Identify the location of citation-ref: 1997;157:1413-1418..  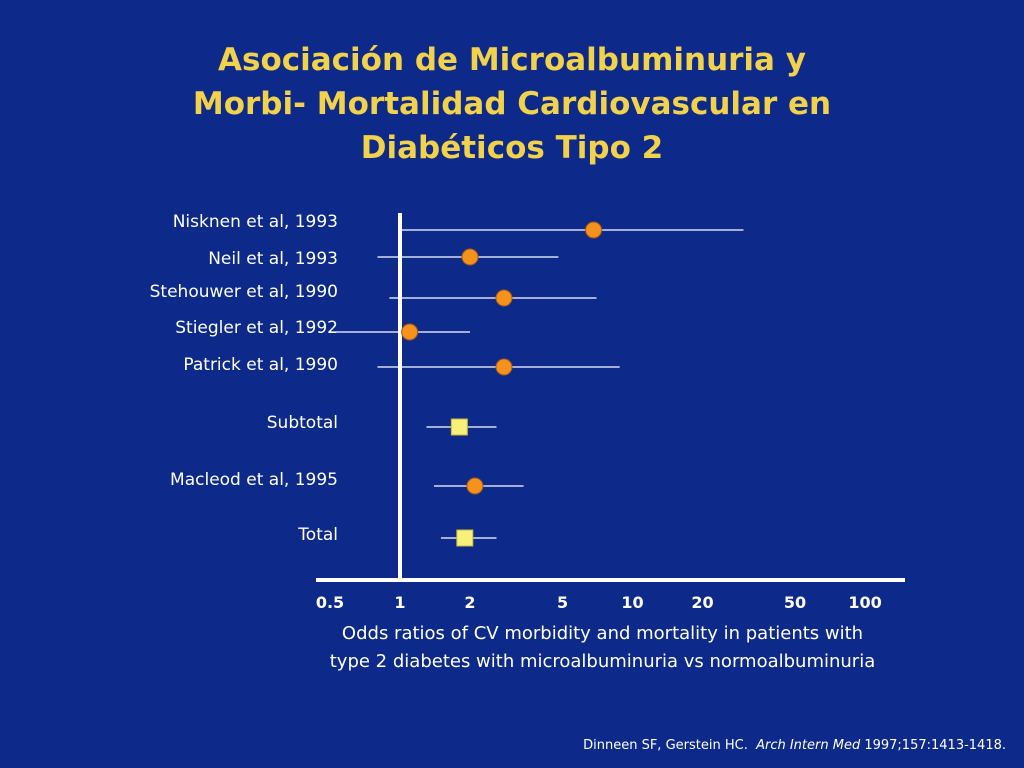
(935, 745).